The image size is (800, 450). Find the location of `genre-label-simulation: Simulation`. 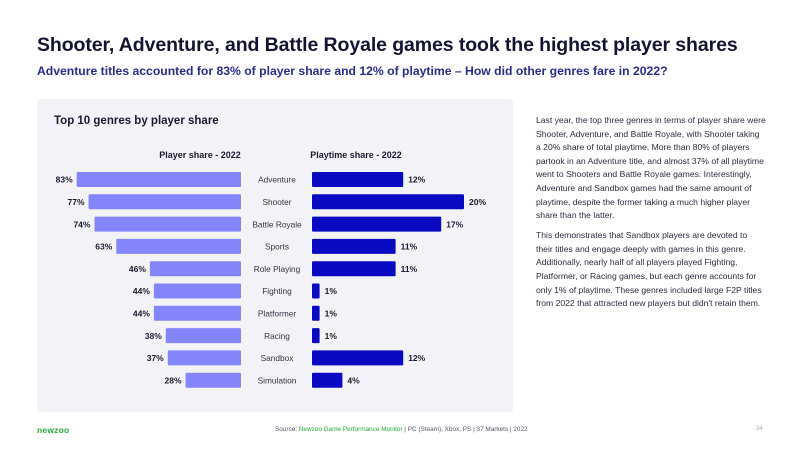

genre-label-simulation: Simulation is located at coordinates (277, 380).